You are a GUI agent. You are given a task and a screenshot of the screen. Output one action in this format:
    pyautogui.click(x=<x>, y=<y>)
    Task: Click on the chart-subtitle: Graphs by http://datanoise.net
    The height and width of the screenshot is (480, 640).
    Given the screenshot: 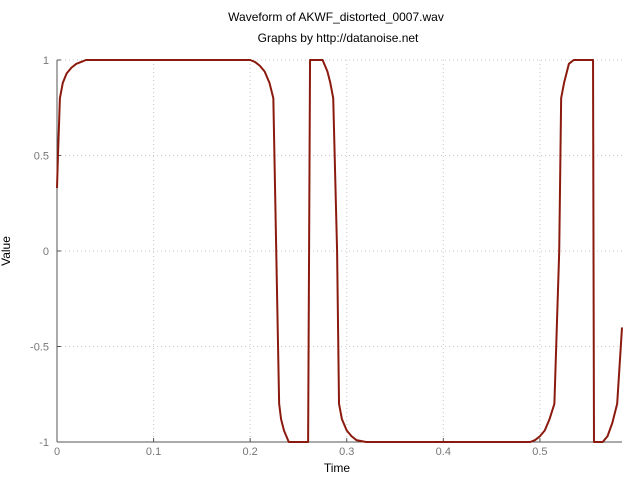 What is the action you would take?
    pyautogui.click(x=338, y=38)
    